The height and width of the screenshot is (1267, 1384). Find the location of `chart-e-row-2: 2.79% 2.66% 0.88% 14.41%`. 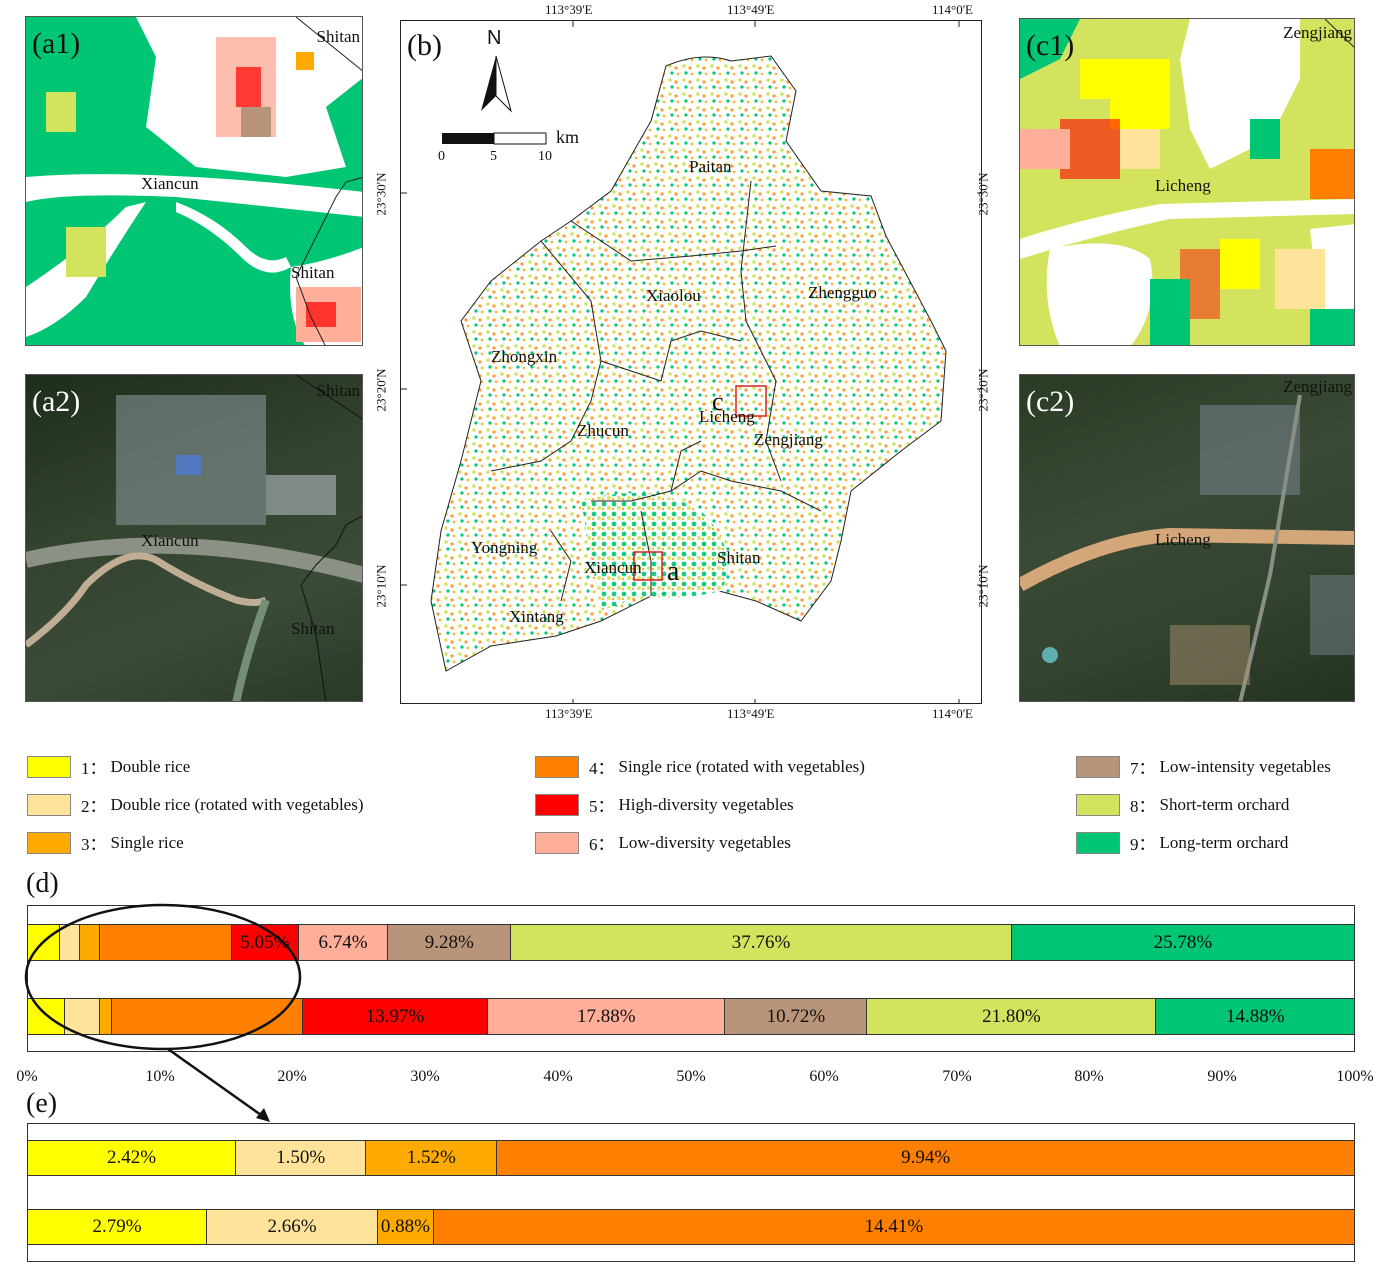

chart-e-row-2: 2.79% 2.66% 0.88% 14.41% is located at coordinates (691, 1227).